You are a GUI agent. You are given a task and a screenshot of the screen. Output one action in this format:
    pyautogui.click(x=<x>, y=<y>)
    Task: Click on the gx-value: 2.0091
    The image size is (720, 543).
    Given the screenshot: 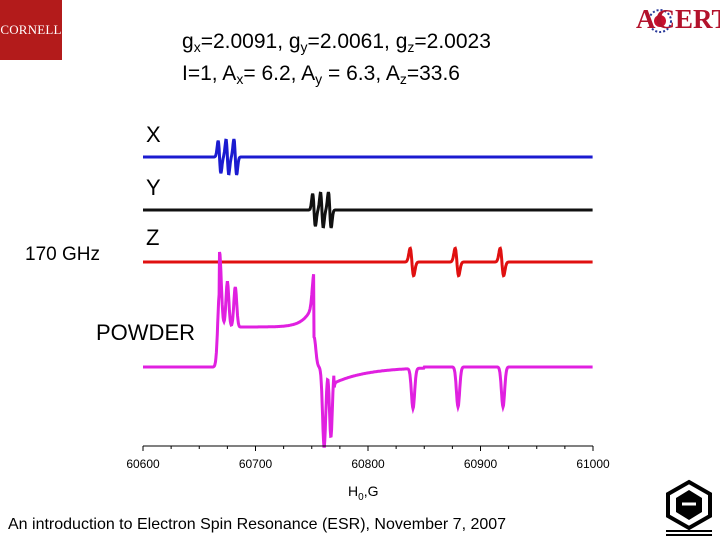 What is the action you would take?
    pyautogui.click(x=245, y=41)
    